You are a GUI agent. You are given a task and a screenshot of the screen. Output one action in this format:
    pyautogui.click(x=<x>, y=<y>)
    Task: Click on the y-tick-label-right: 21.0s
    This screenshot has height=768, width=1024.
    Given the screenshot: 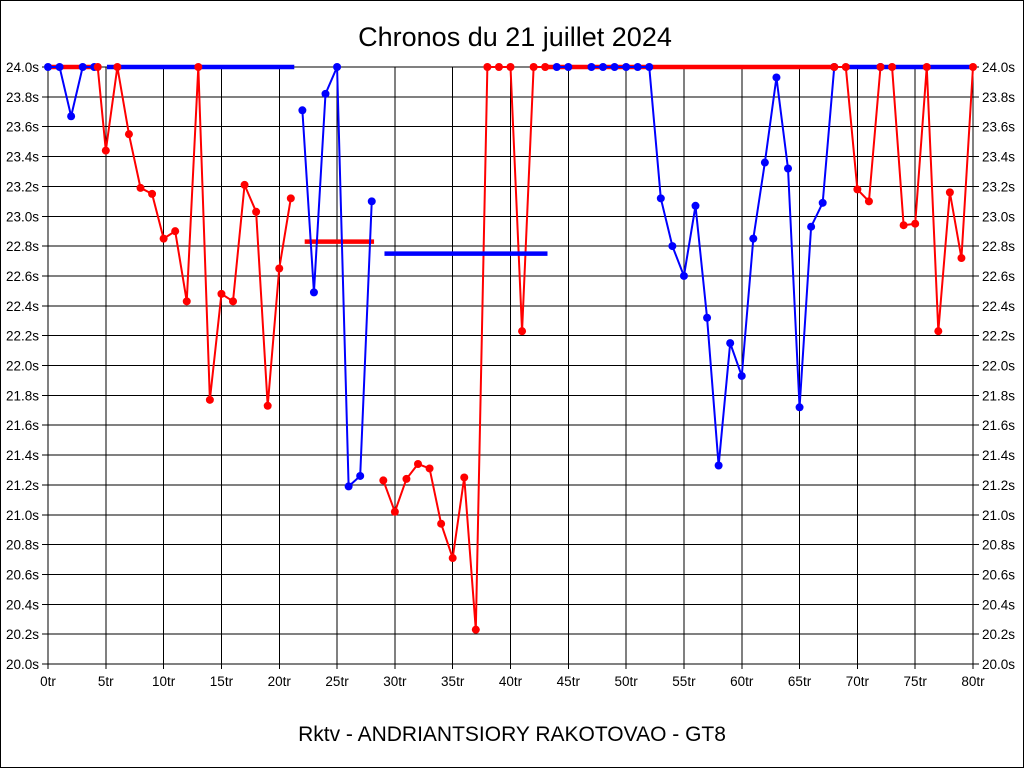 What is the action you would take?
    pyautogui.click(x=998, y=515)
    